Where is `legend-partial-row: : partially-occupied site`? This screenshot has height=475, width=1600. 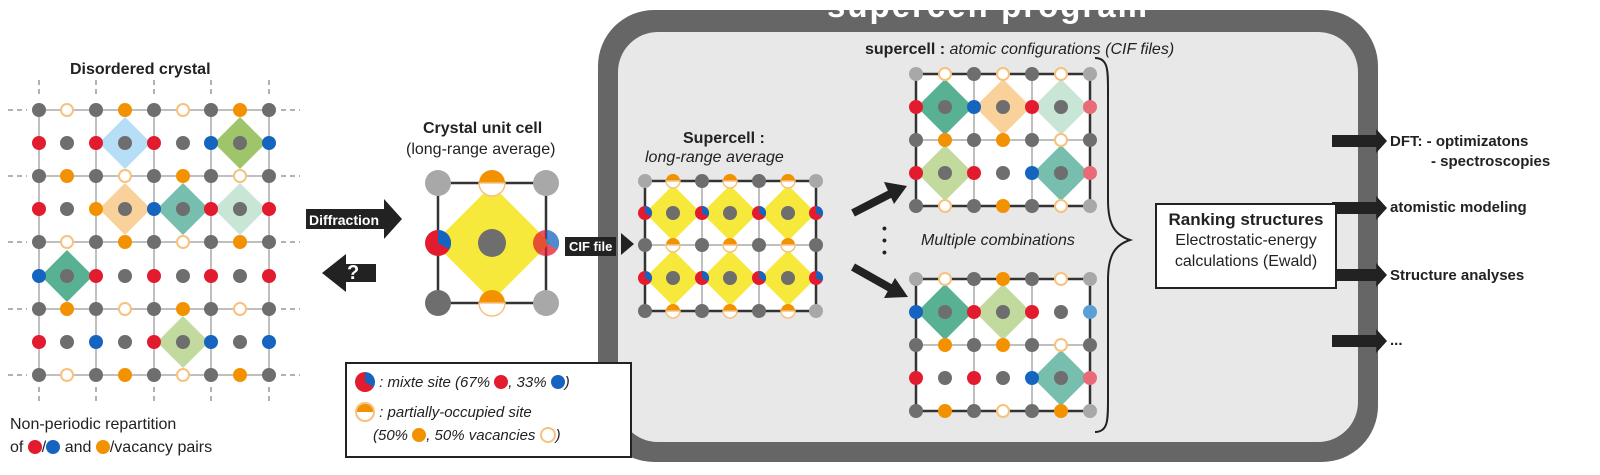
legend-partial-row: : partially-occupied site is located at coordinates (443, 412).